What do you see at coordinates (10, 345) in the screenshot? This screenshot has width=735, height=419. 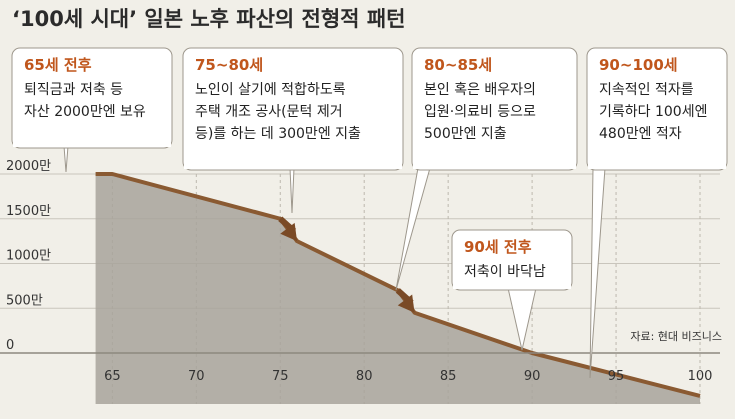 I see `y-tick-label: 0` at bounding box center [10, 345].